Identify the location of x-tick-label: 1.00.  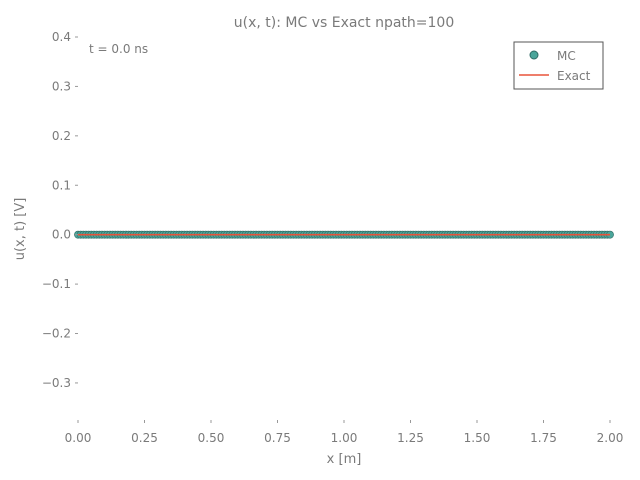
(344, 438).